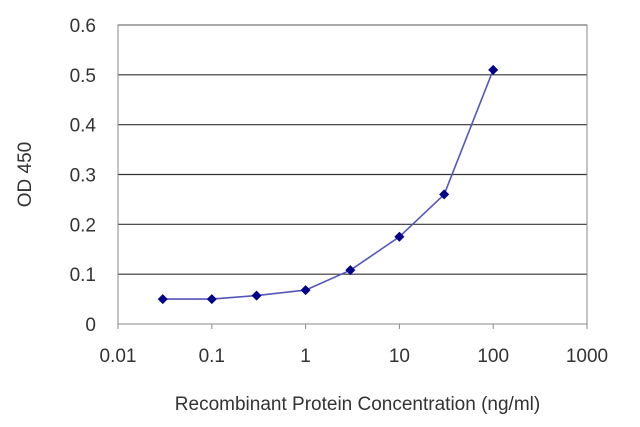 This screenshot has width=640, height=427. Describe the element at coordinates (83, 76) in the screenshot. I see `y-tick-label: 0.5` at that location.